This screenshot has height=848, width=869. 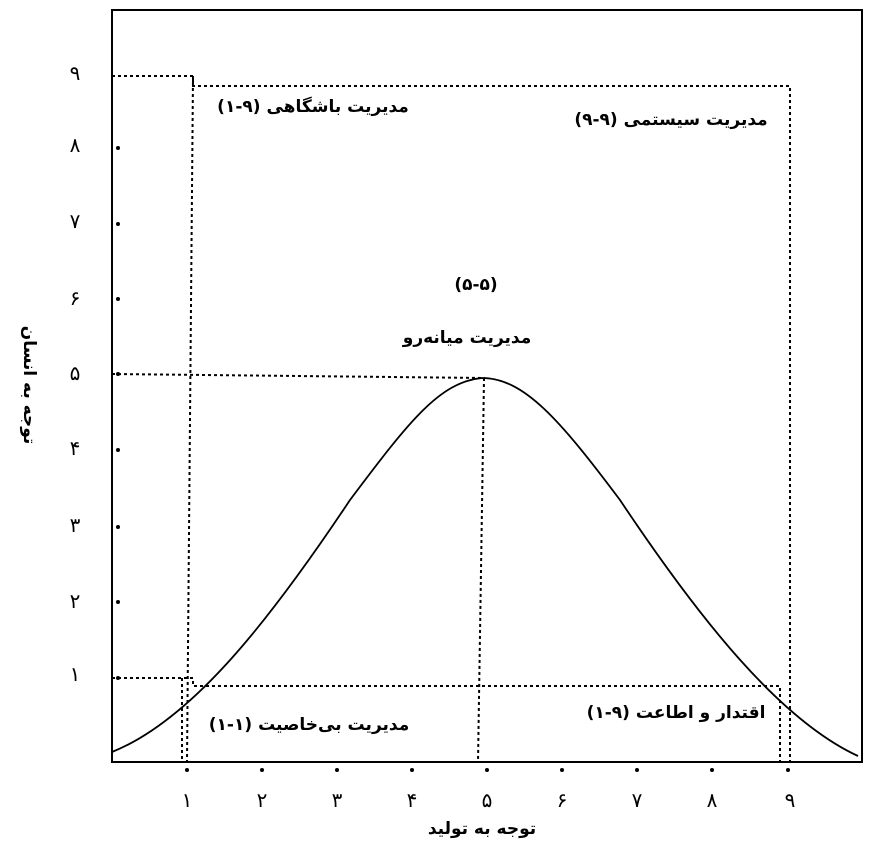 I want to click on x-tick-labels: ۱ ۲ ۳ ۴ ۵ ۶ ۷ ۸ ۹, so click(x=489, y=800).